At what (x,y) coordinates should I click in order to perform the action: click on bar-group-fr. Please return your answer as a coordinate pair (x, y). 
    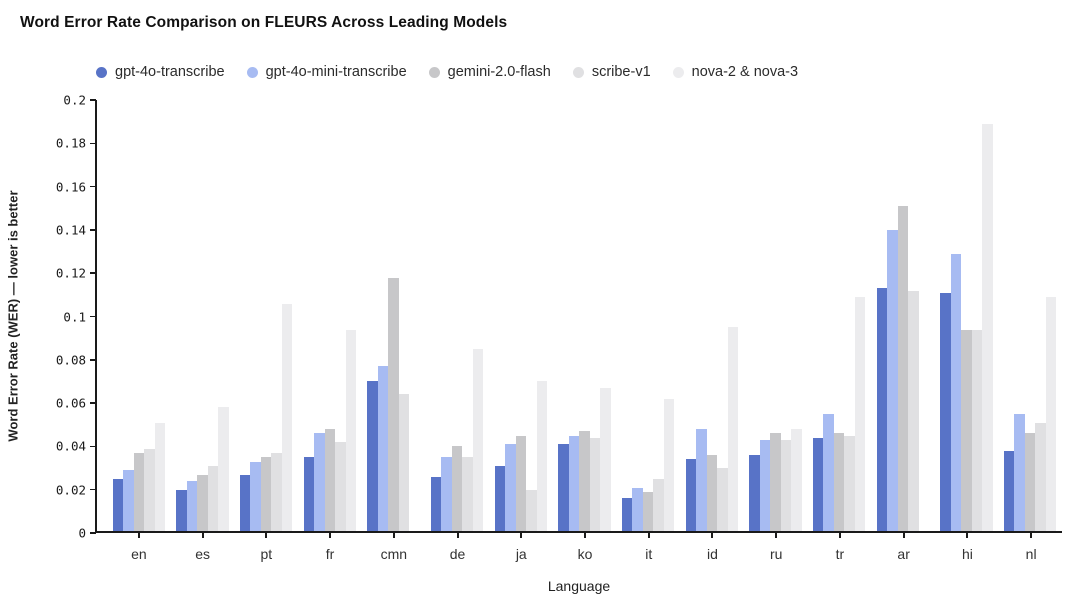
    Looking at the image, I should click on (330, 316).